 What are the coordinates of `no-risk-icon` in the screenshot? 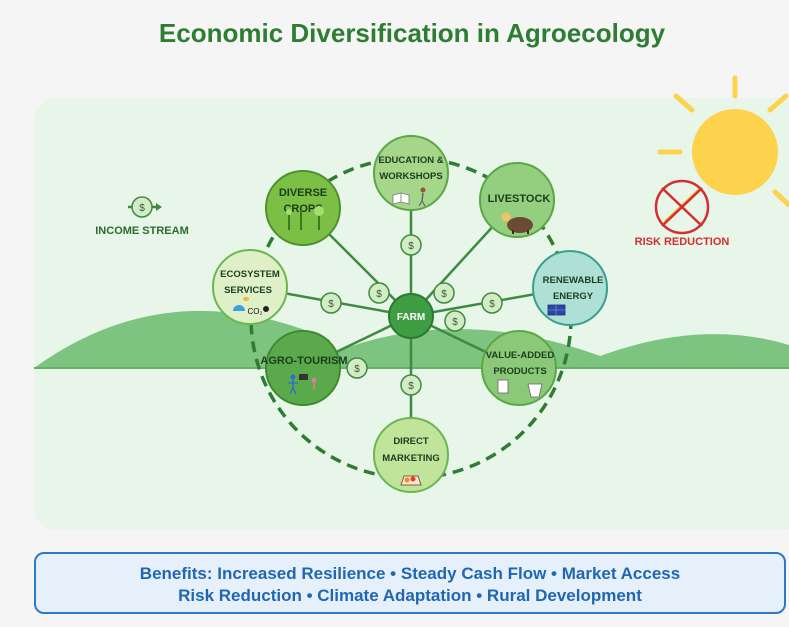 It's located at (682, 207).